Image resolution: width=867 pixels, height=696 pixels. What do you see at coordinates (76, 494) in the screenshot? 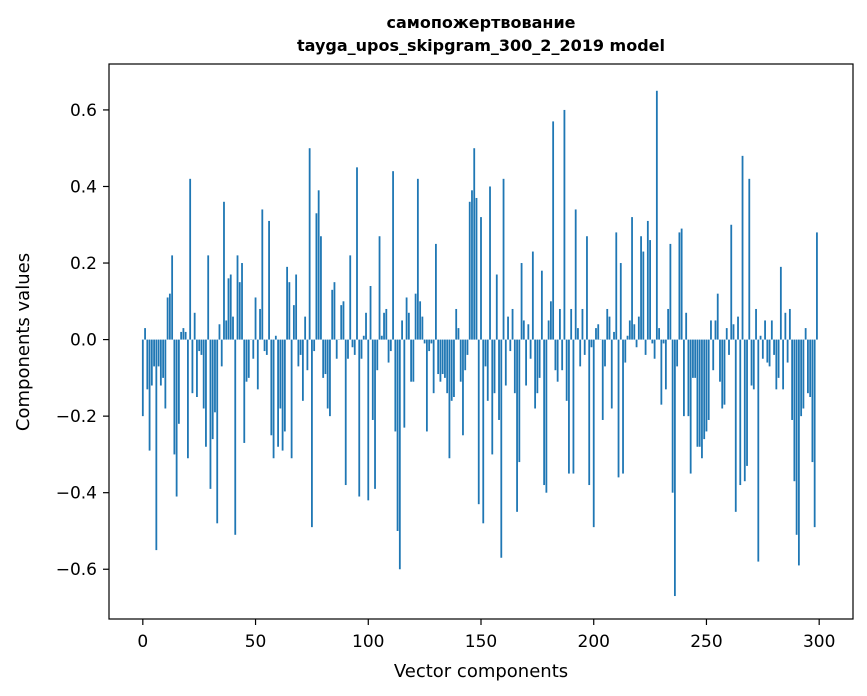
I see `y-tick-label: −0.4` at bounding box center [76, 494].